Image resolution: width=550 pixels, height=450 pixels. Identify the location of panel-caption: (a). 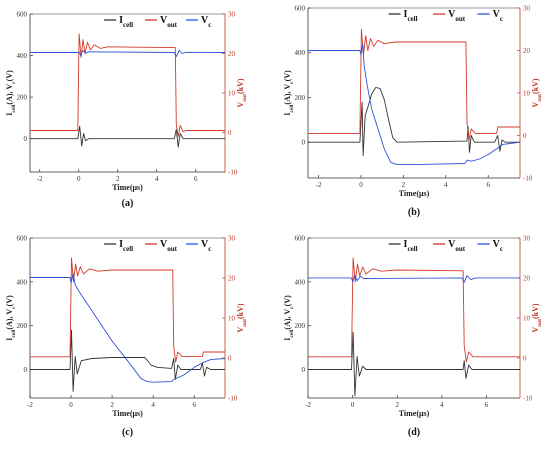
(128, 203).